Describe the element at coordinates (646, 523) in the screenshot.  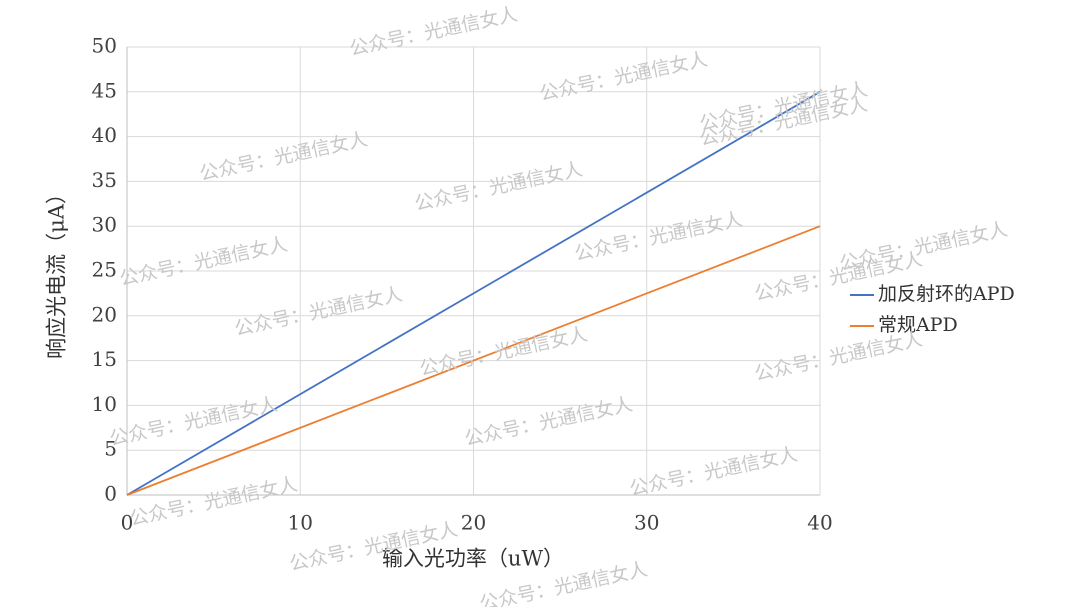
I see `x-tick-label: 30` at that location.